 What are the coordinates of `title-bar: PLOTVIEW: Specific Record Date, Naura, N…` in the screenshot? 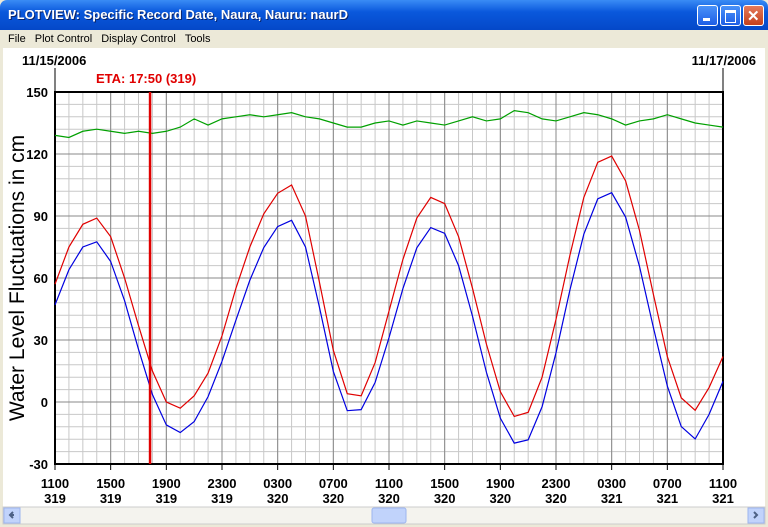 It's located at (384, 15).